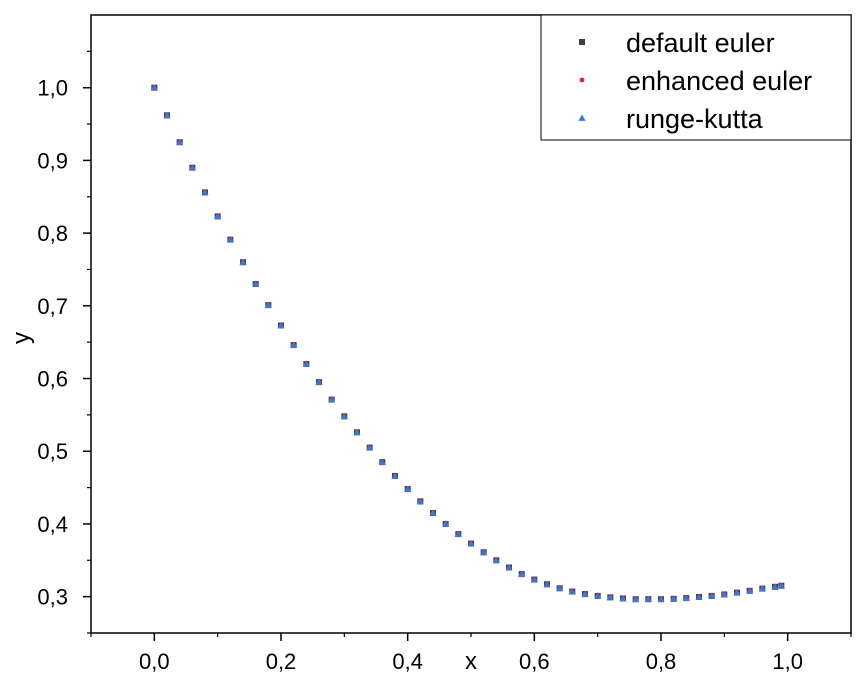 The height and width of the screenshot is (687, 868). I want to click on y-tick-label: 0,8, so click(52, 233).